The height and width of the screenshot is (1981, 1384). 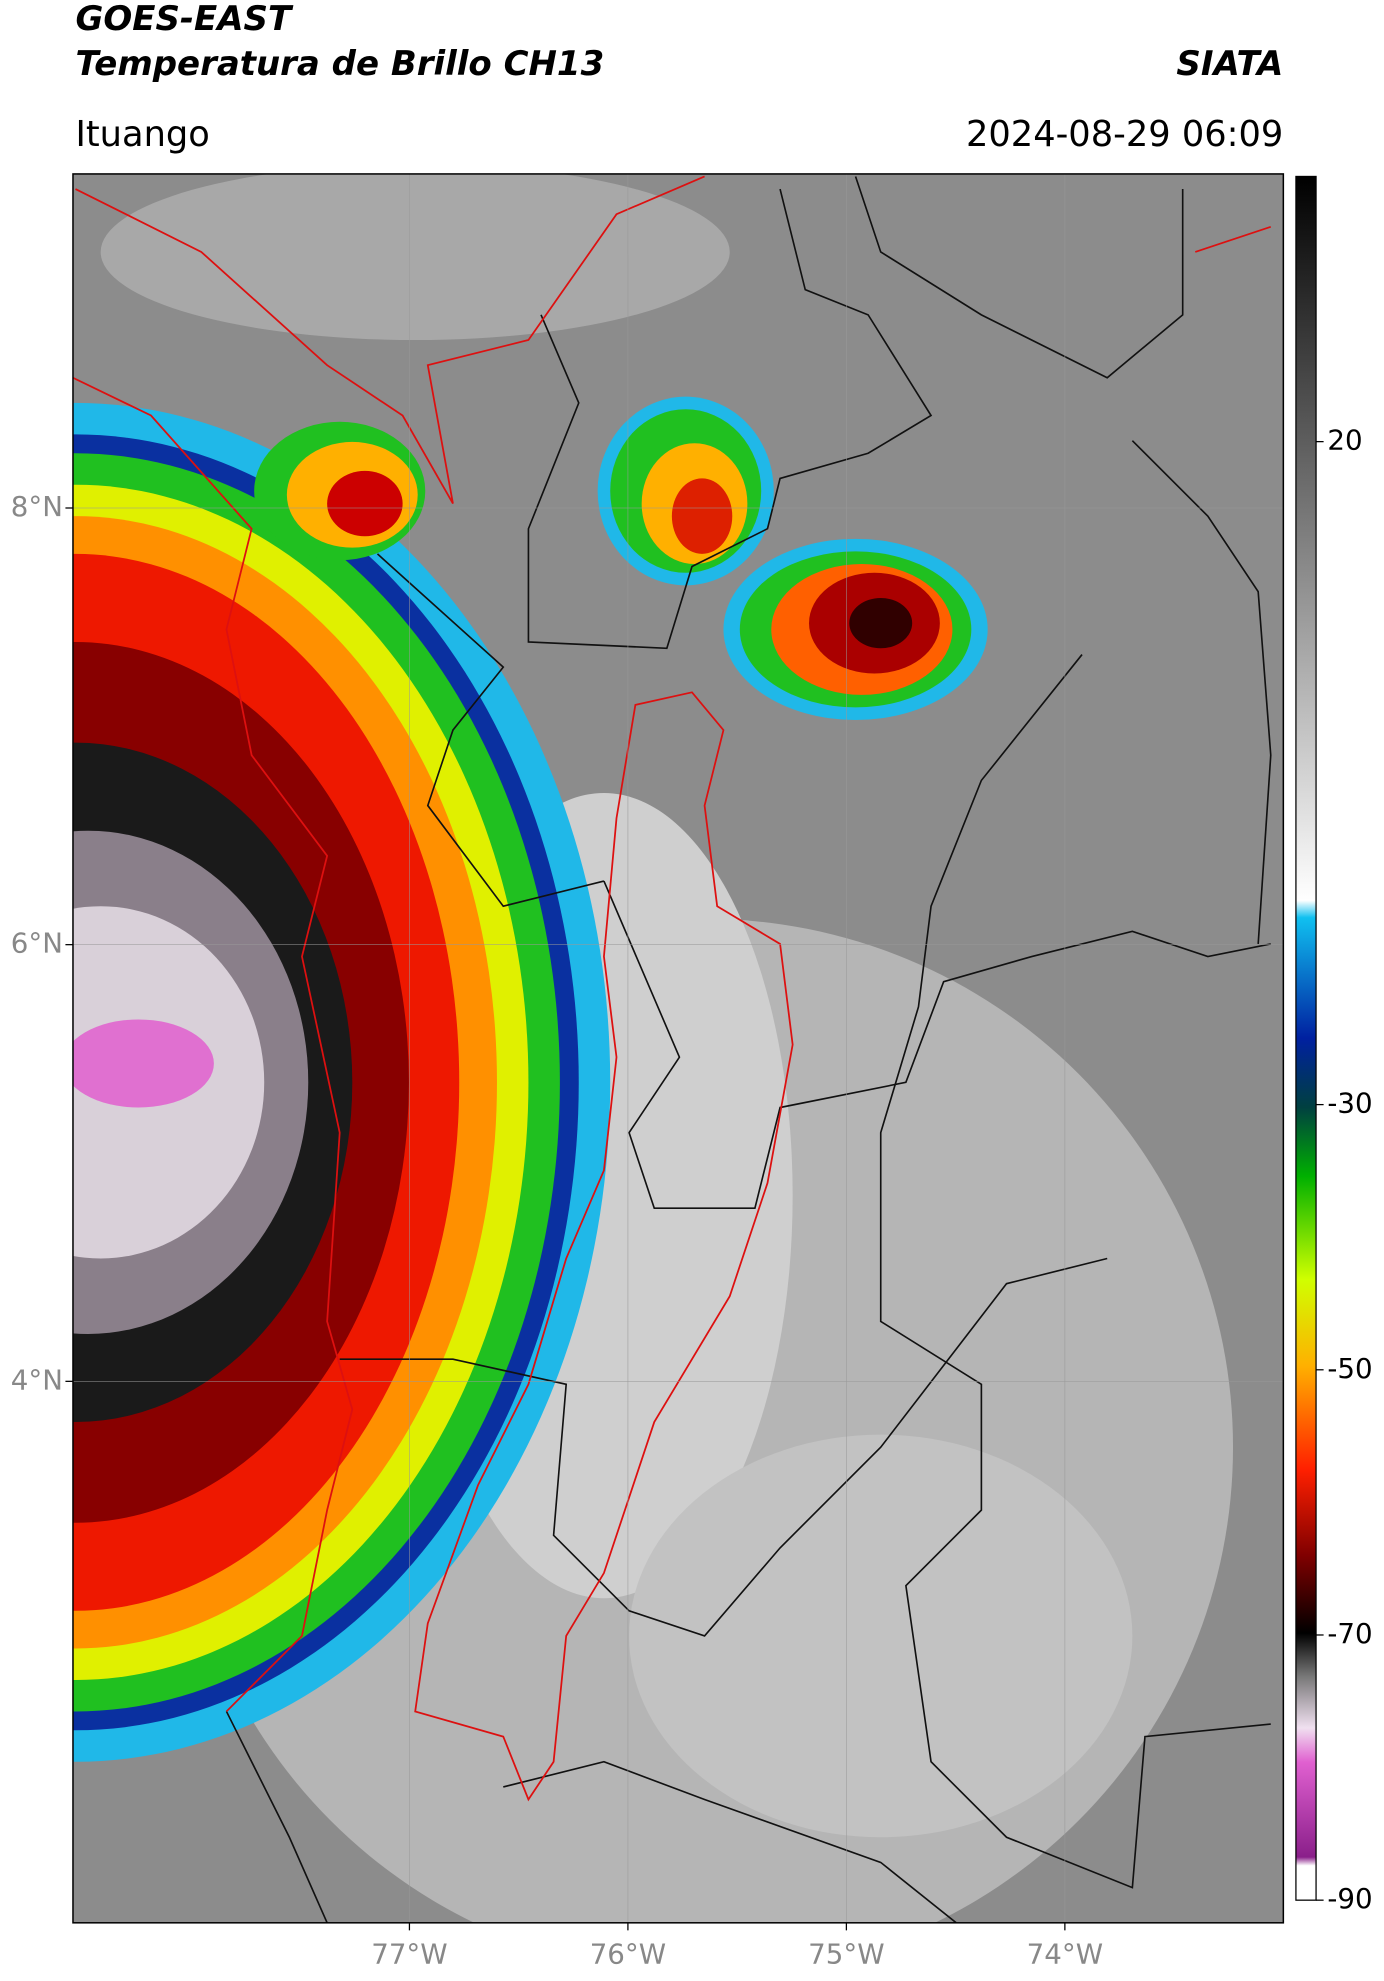 What do you see at coordinates (1349, 1898) in the screenshot?
I see `colorbar-tick-label: -90` at bounding box center [1349, 1898].